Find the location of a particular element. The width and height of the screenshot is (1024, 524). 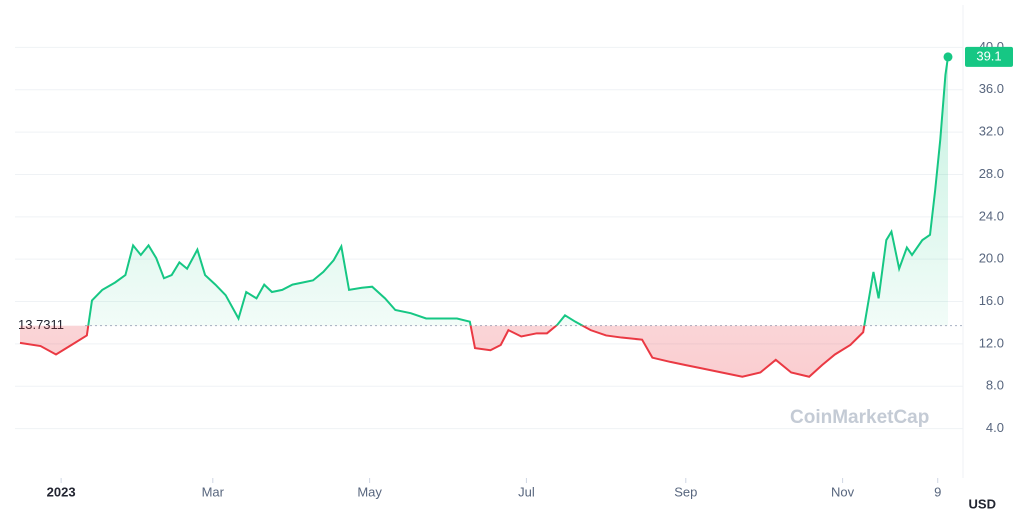

y-tick-label: 20.0 is located at coordinates (991, 258).